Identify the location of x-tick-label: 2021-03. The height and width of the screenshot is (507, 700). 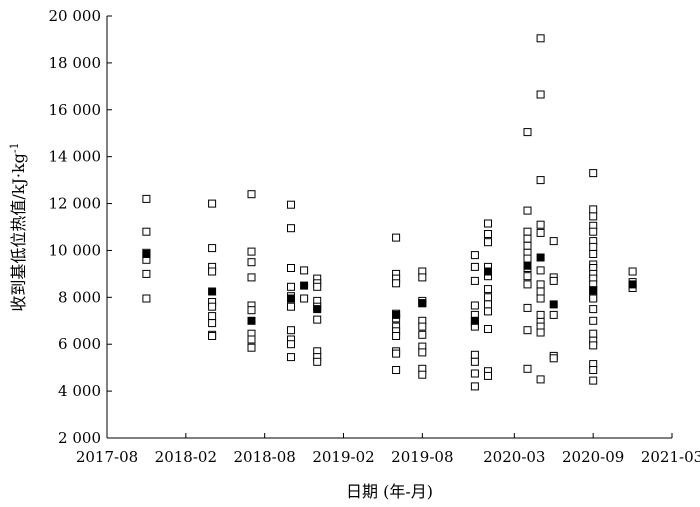
(670, 457).